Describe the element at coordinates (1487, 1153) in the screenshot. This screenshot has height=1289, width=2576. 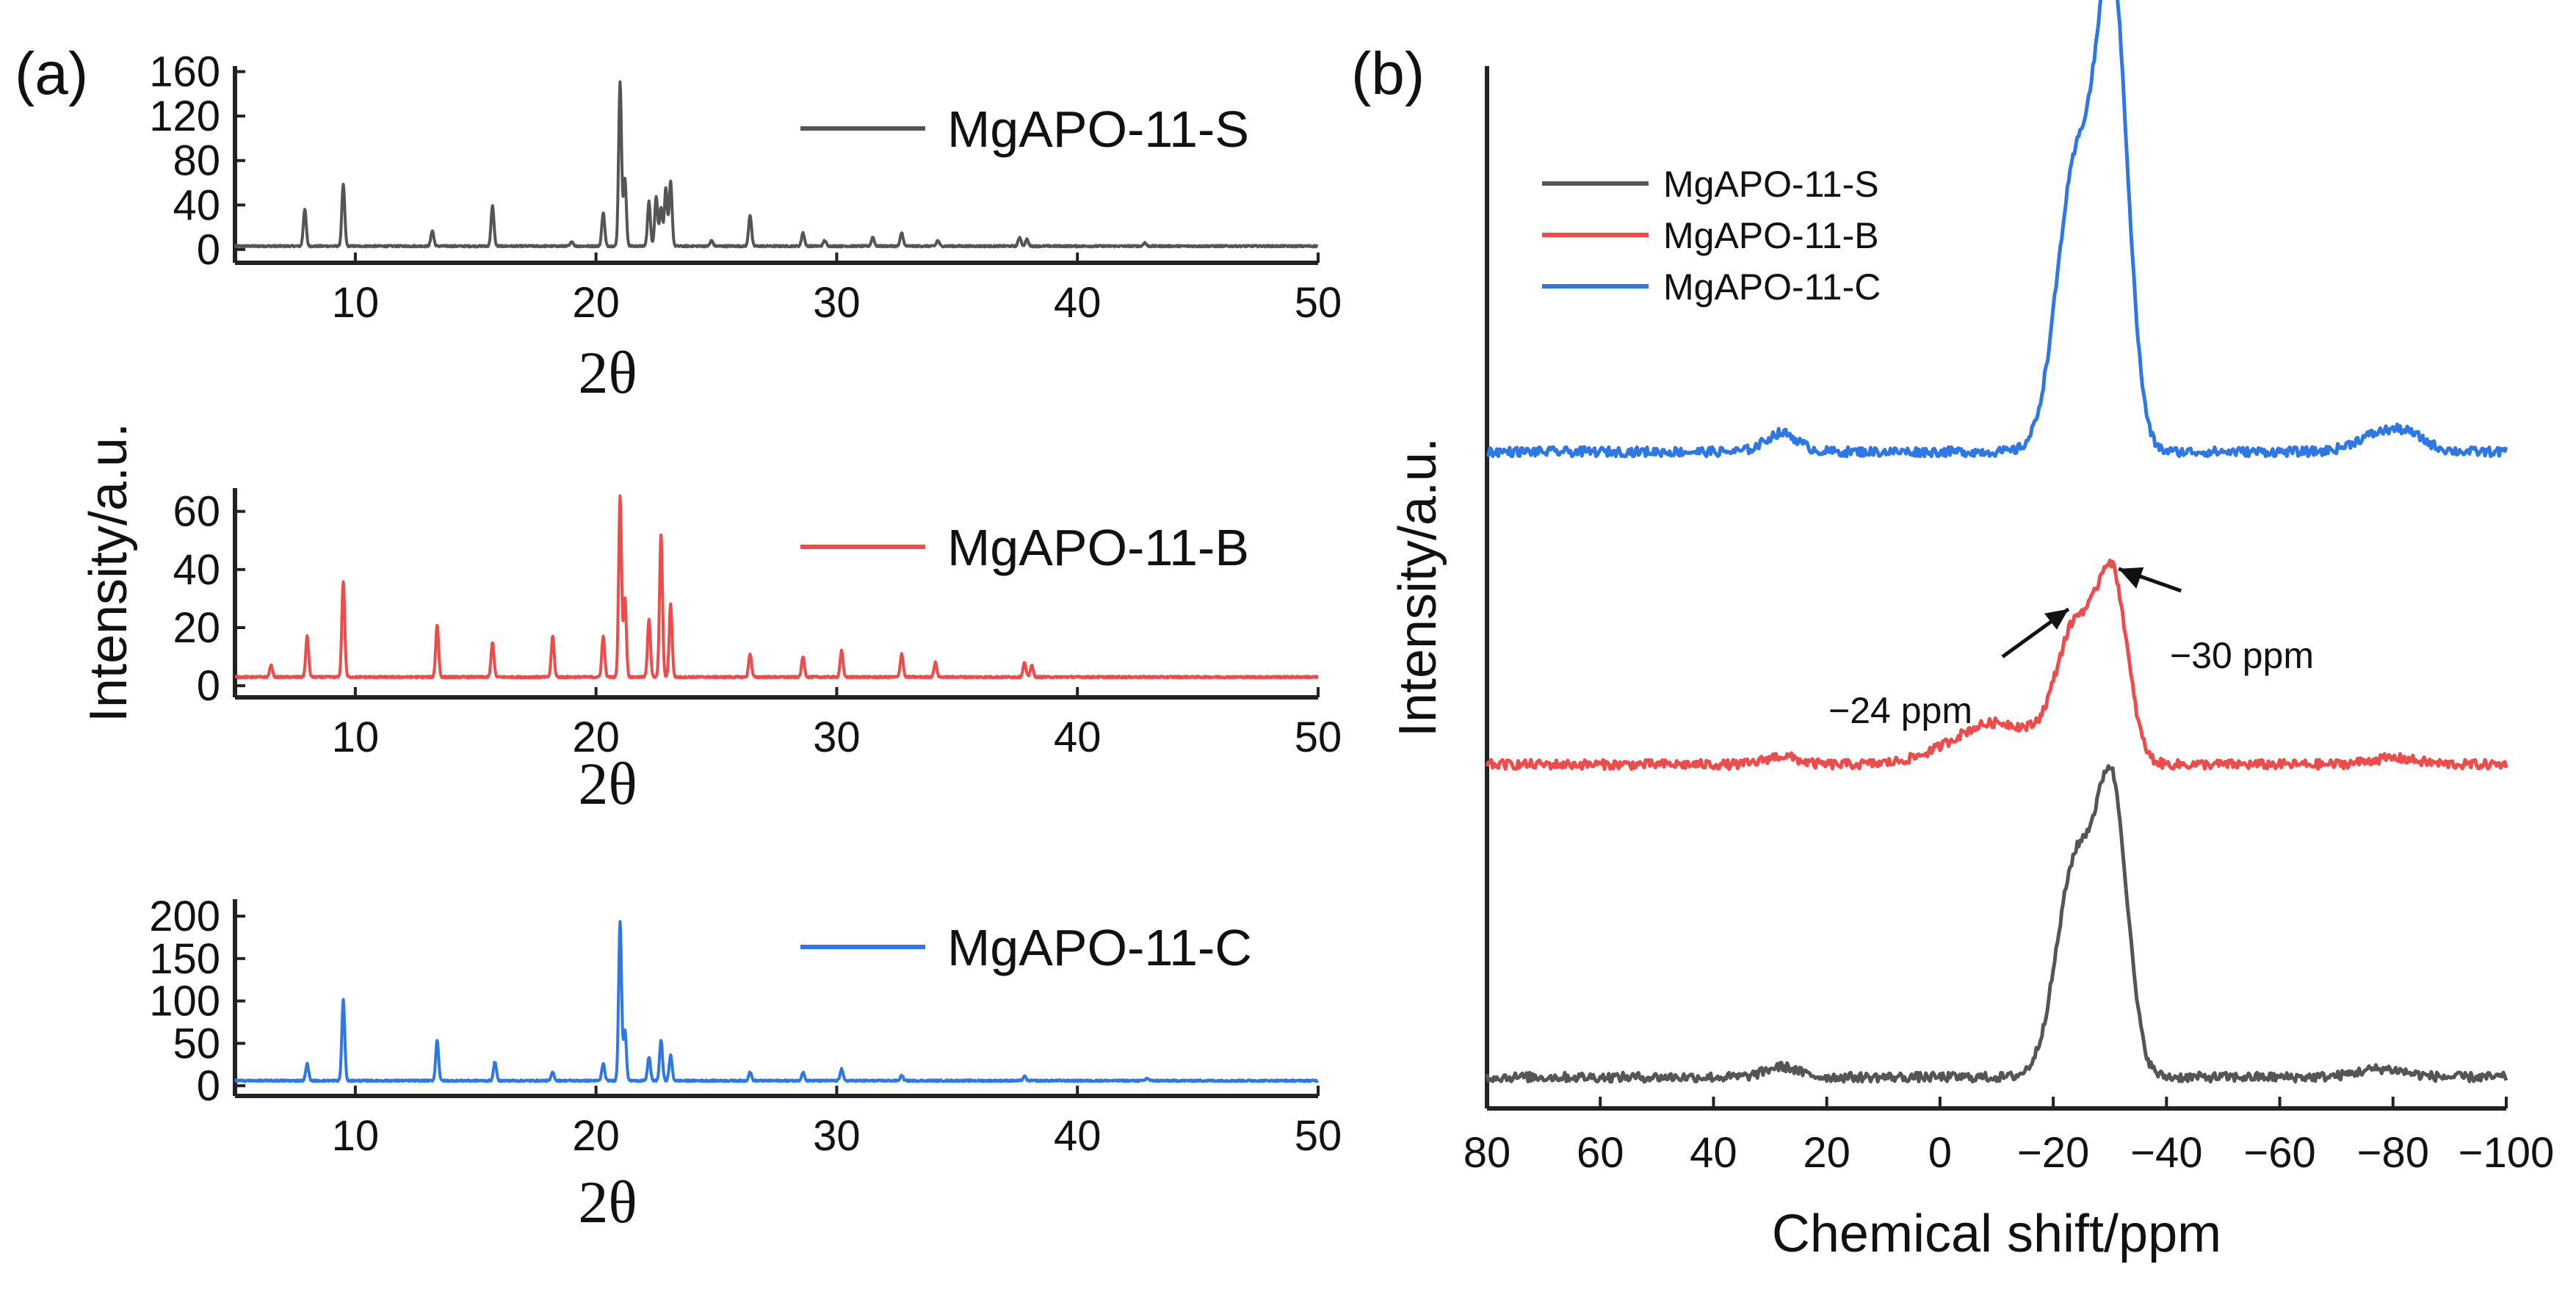
I see `x-tick-label: 80` at that location.